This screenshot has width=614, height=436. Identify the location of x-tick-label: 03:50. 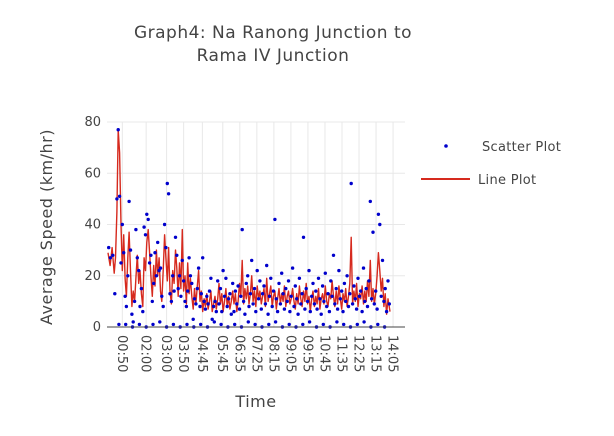
(182, 353).